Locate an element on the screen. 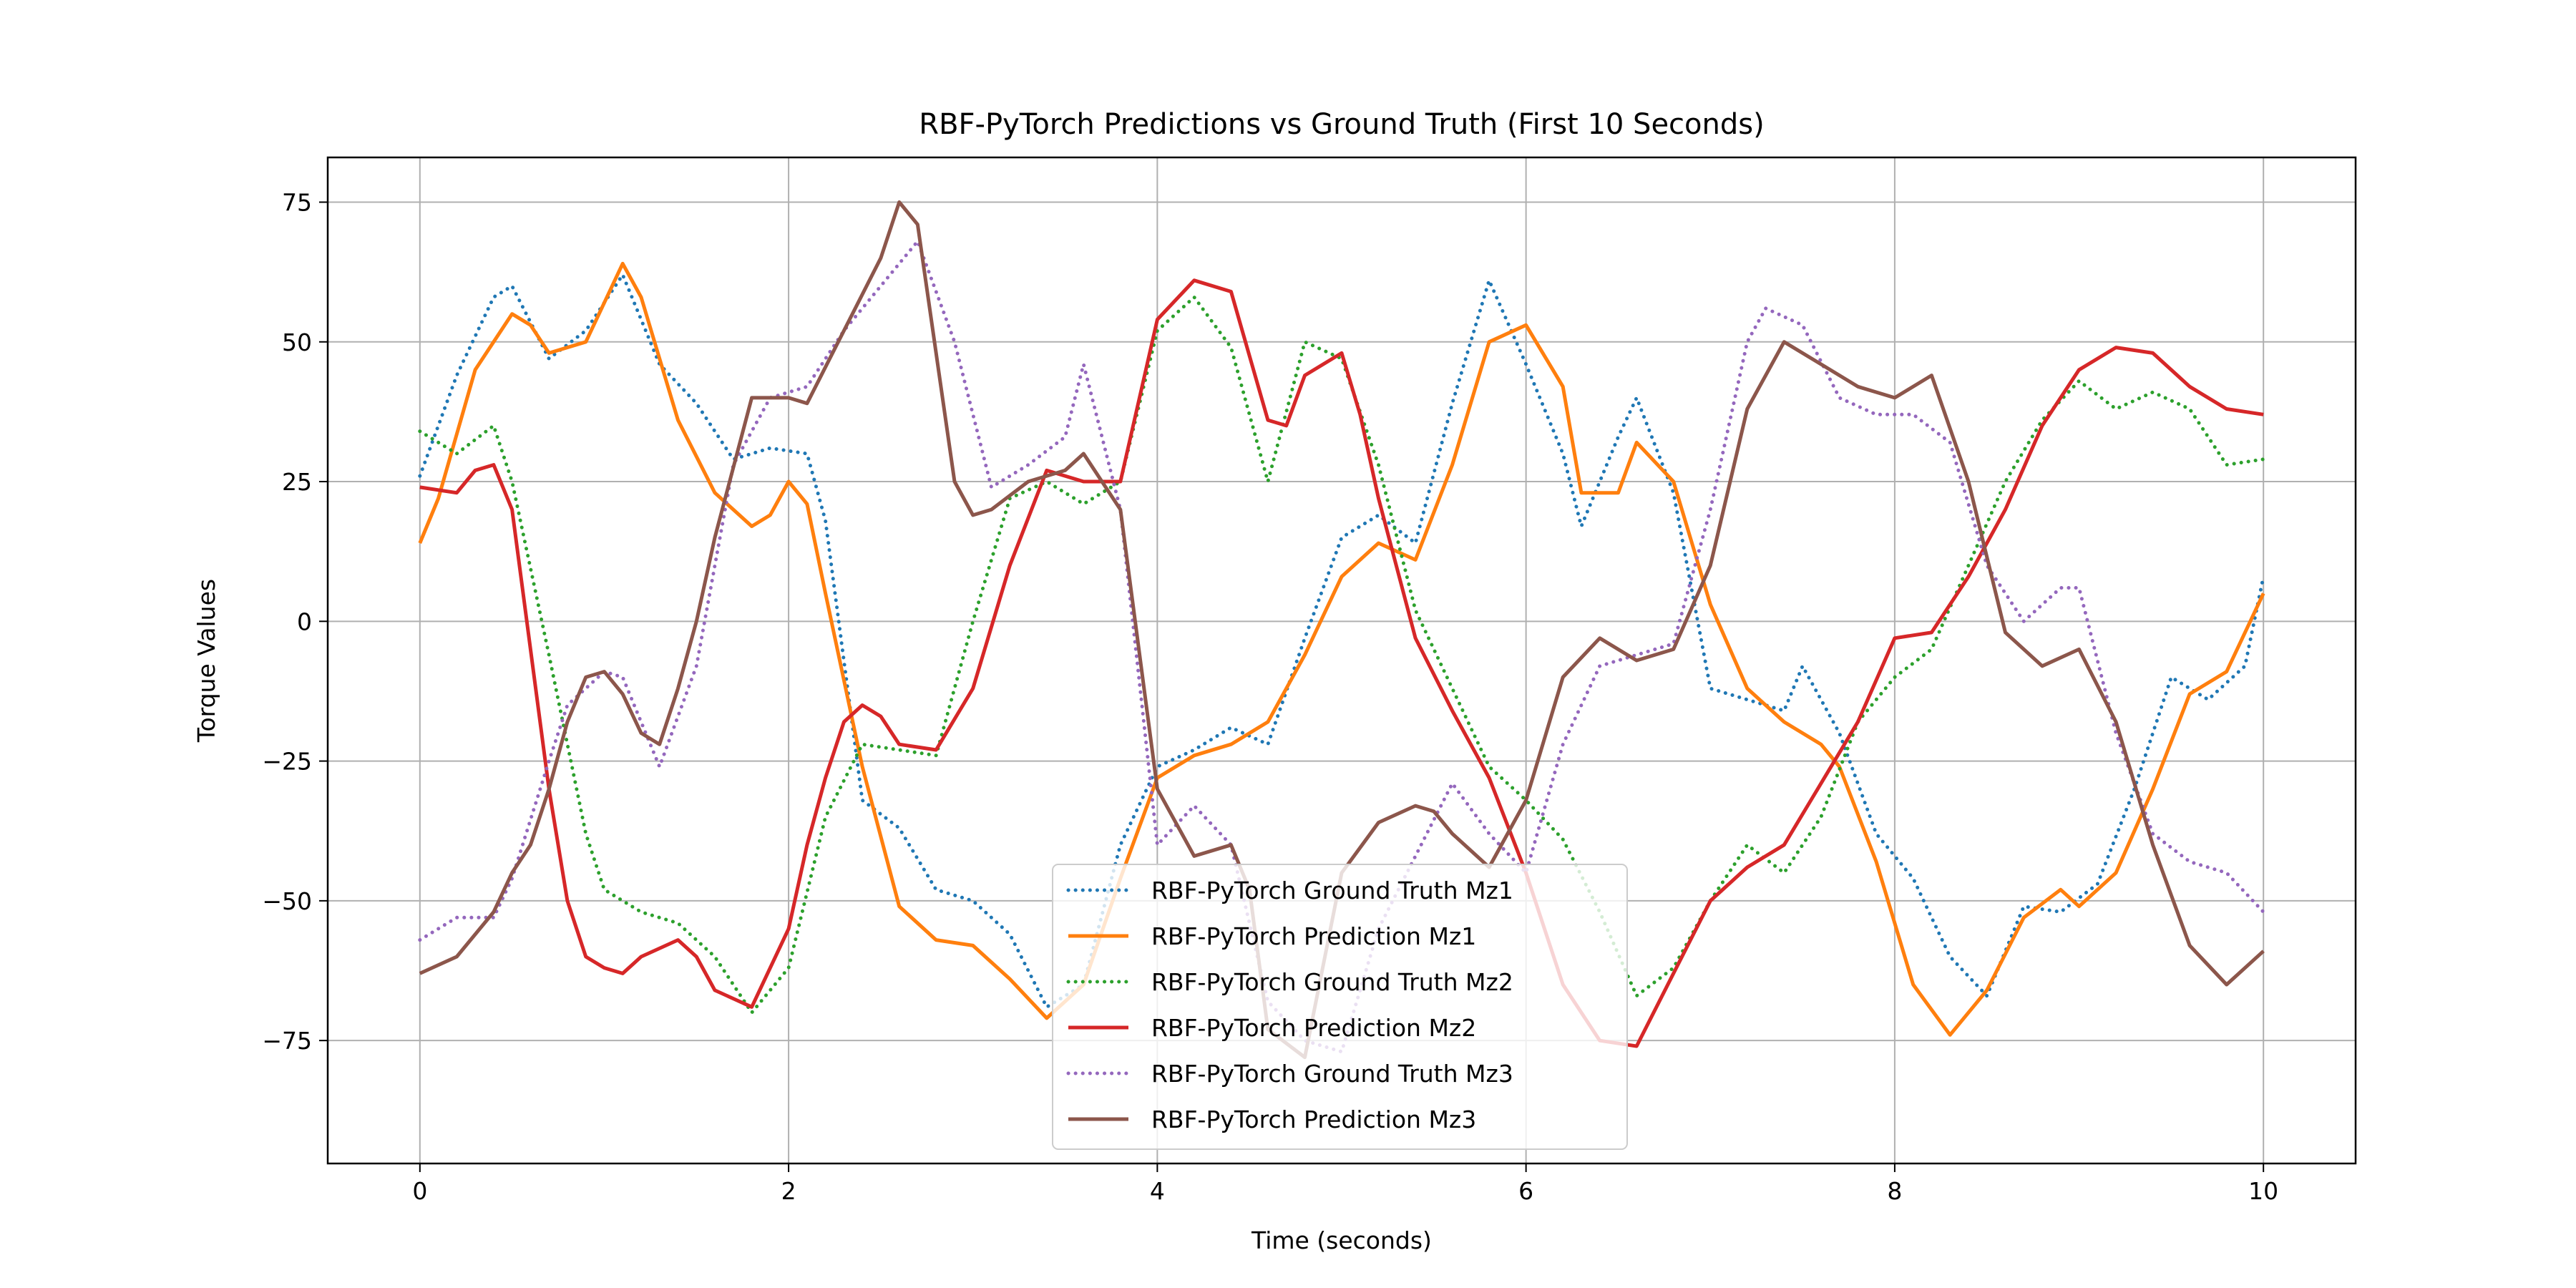  y-tick-label: −75 is located at coordinates (287, 1041).